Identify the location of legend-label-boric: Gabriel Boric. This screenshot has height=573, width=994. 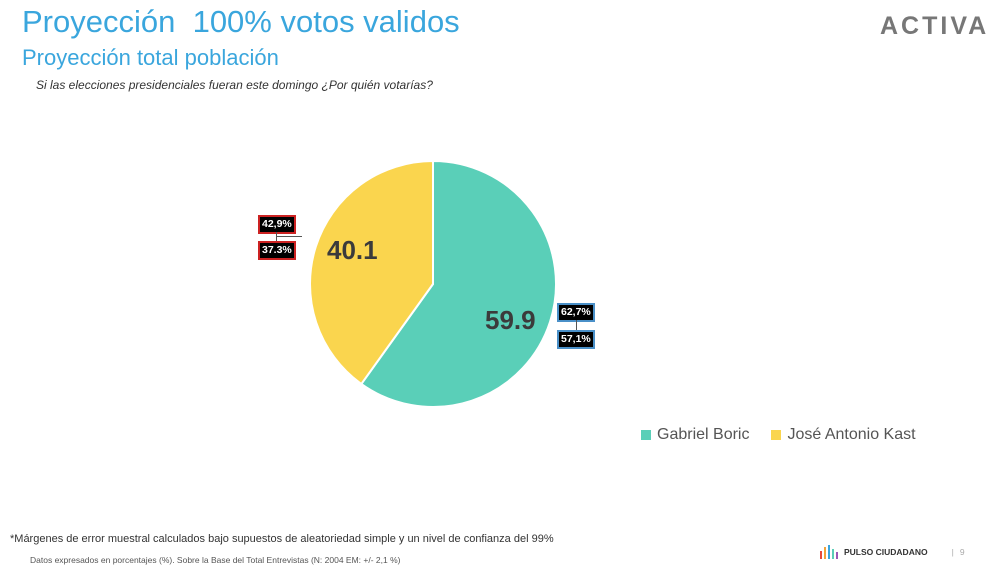
(703, 434).